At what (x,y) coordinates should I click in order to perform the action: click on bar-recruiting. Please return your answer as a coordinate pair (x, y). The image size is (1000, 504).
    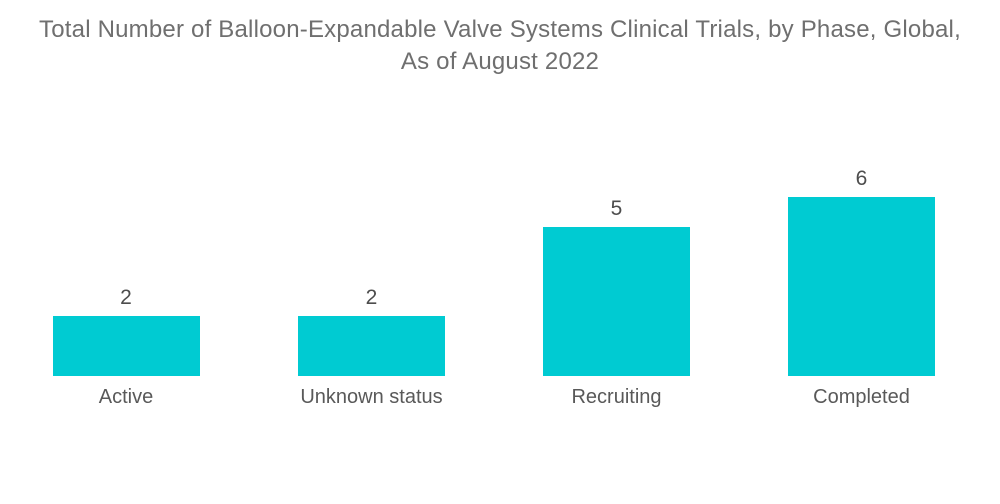
    Looking at the image, I should click on (616, 301).